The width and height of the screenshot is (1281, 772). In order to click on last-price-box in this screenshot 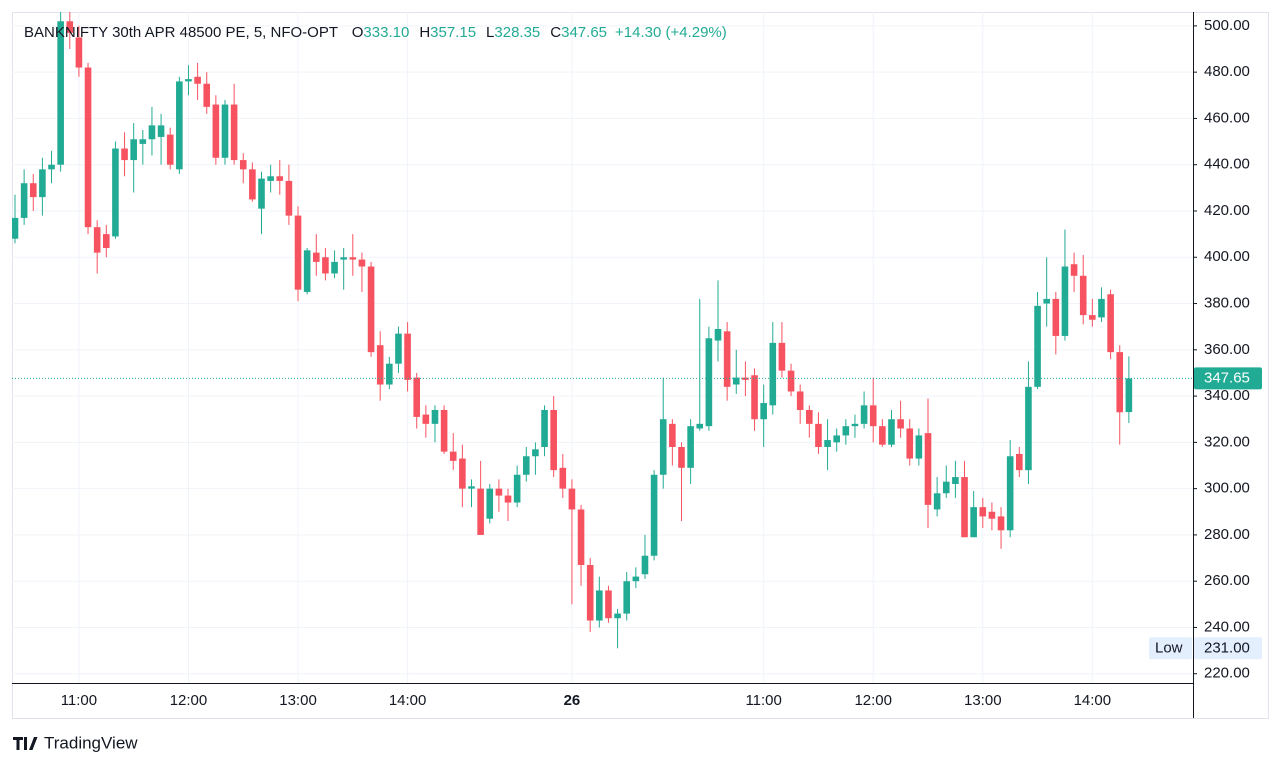, I will do `click(1228, 378)`.